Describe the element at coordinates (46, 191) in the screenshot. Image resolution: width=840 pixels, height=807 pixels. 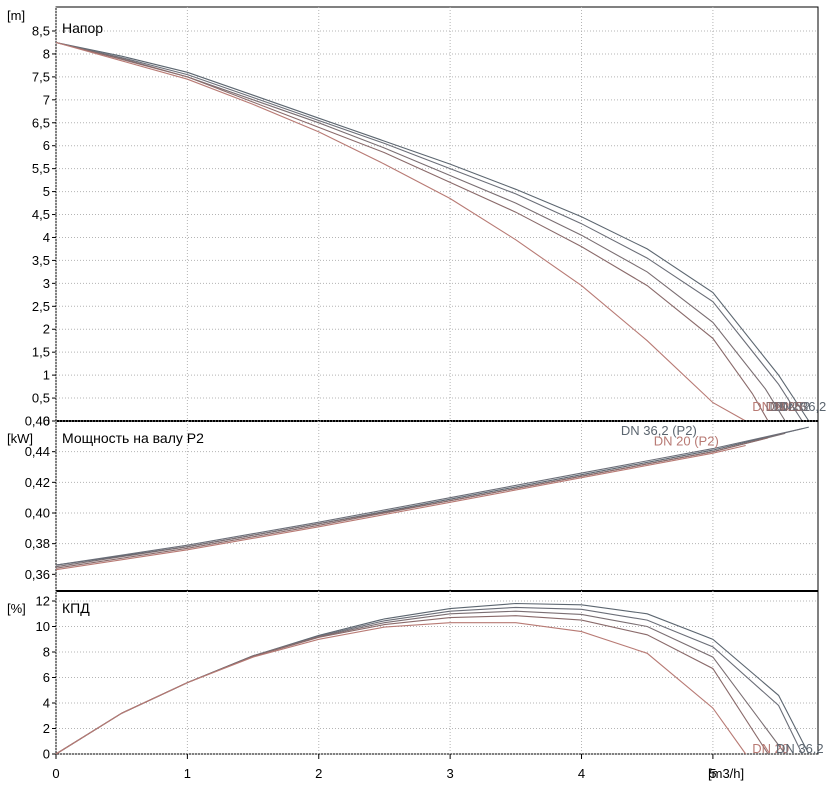
I see `tick-label-y: 5` at that location.